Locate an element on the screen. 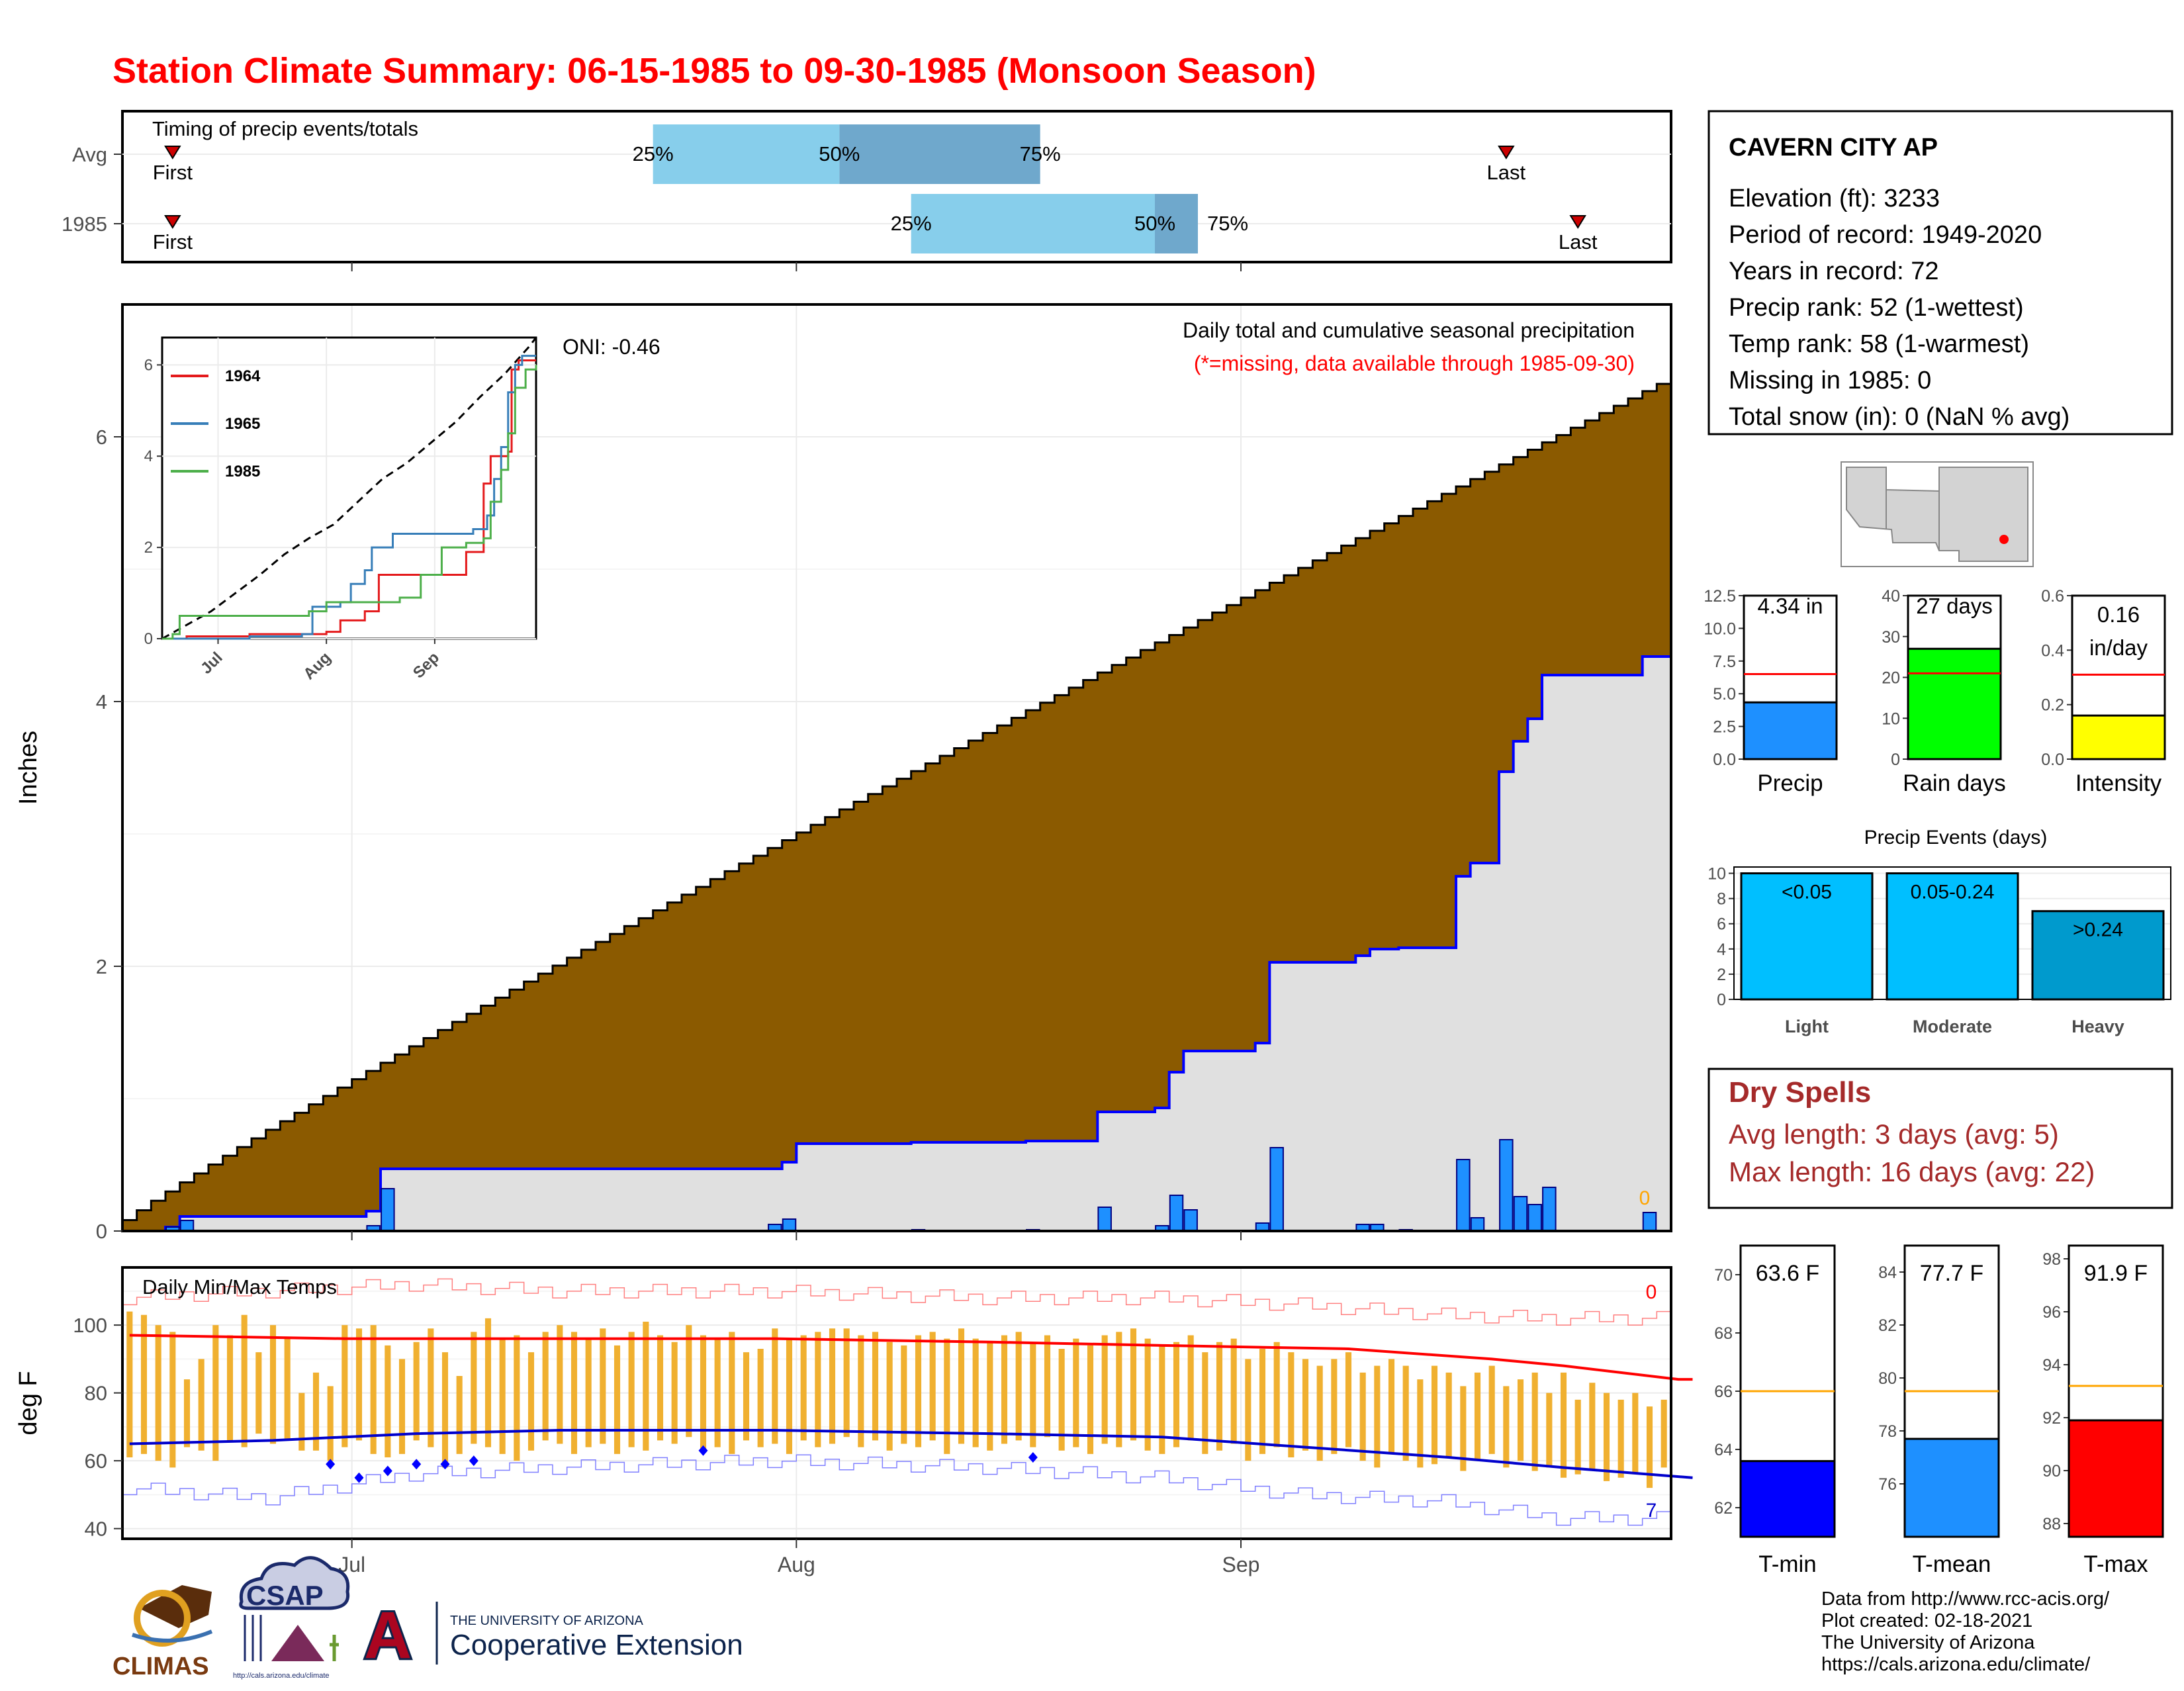 Image resolution: width=2184 pixels, height=1691 pixels. temp-record-min-line is located at coordinates (896, 1490).